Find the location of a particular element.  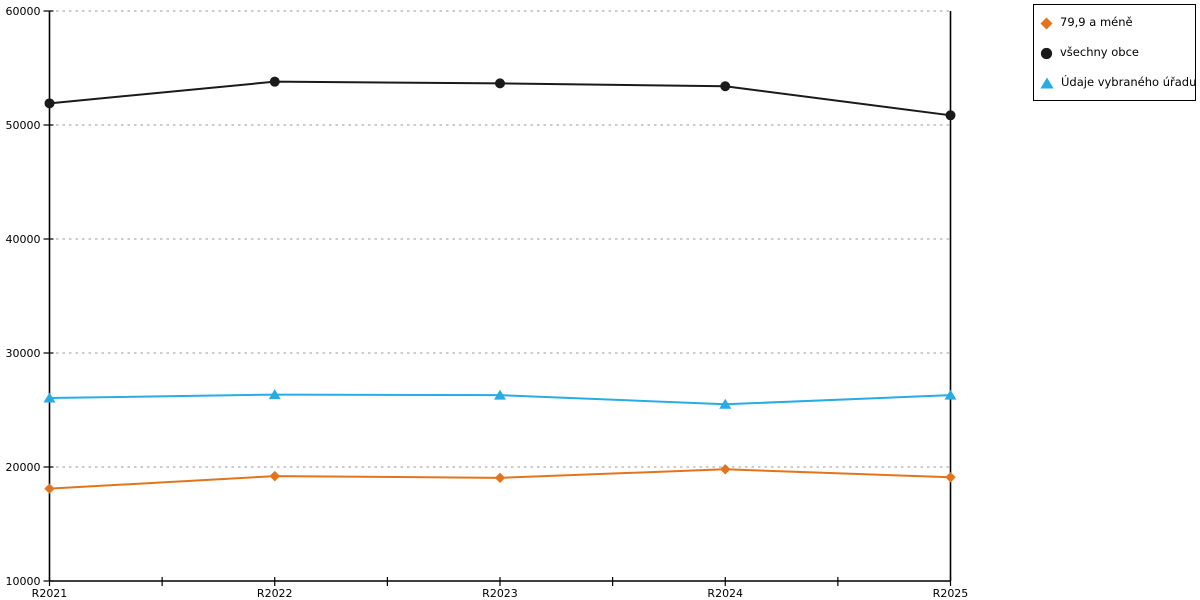

legend-label: všechny obce is located at coordinates (1099, 52).